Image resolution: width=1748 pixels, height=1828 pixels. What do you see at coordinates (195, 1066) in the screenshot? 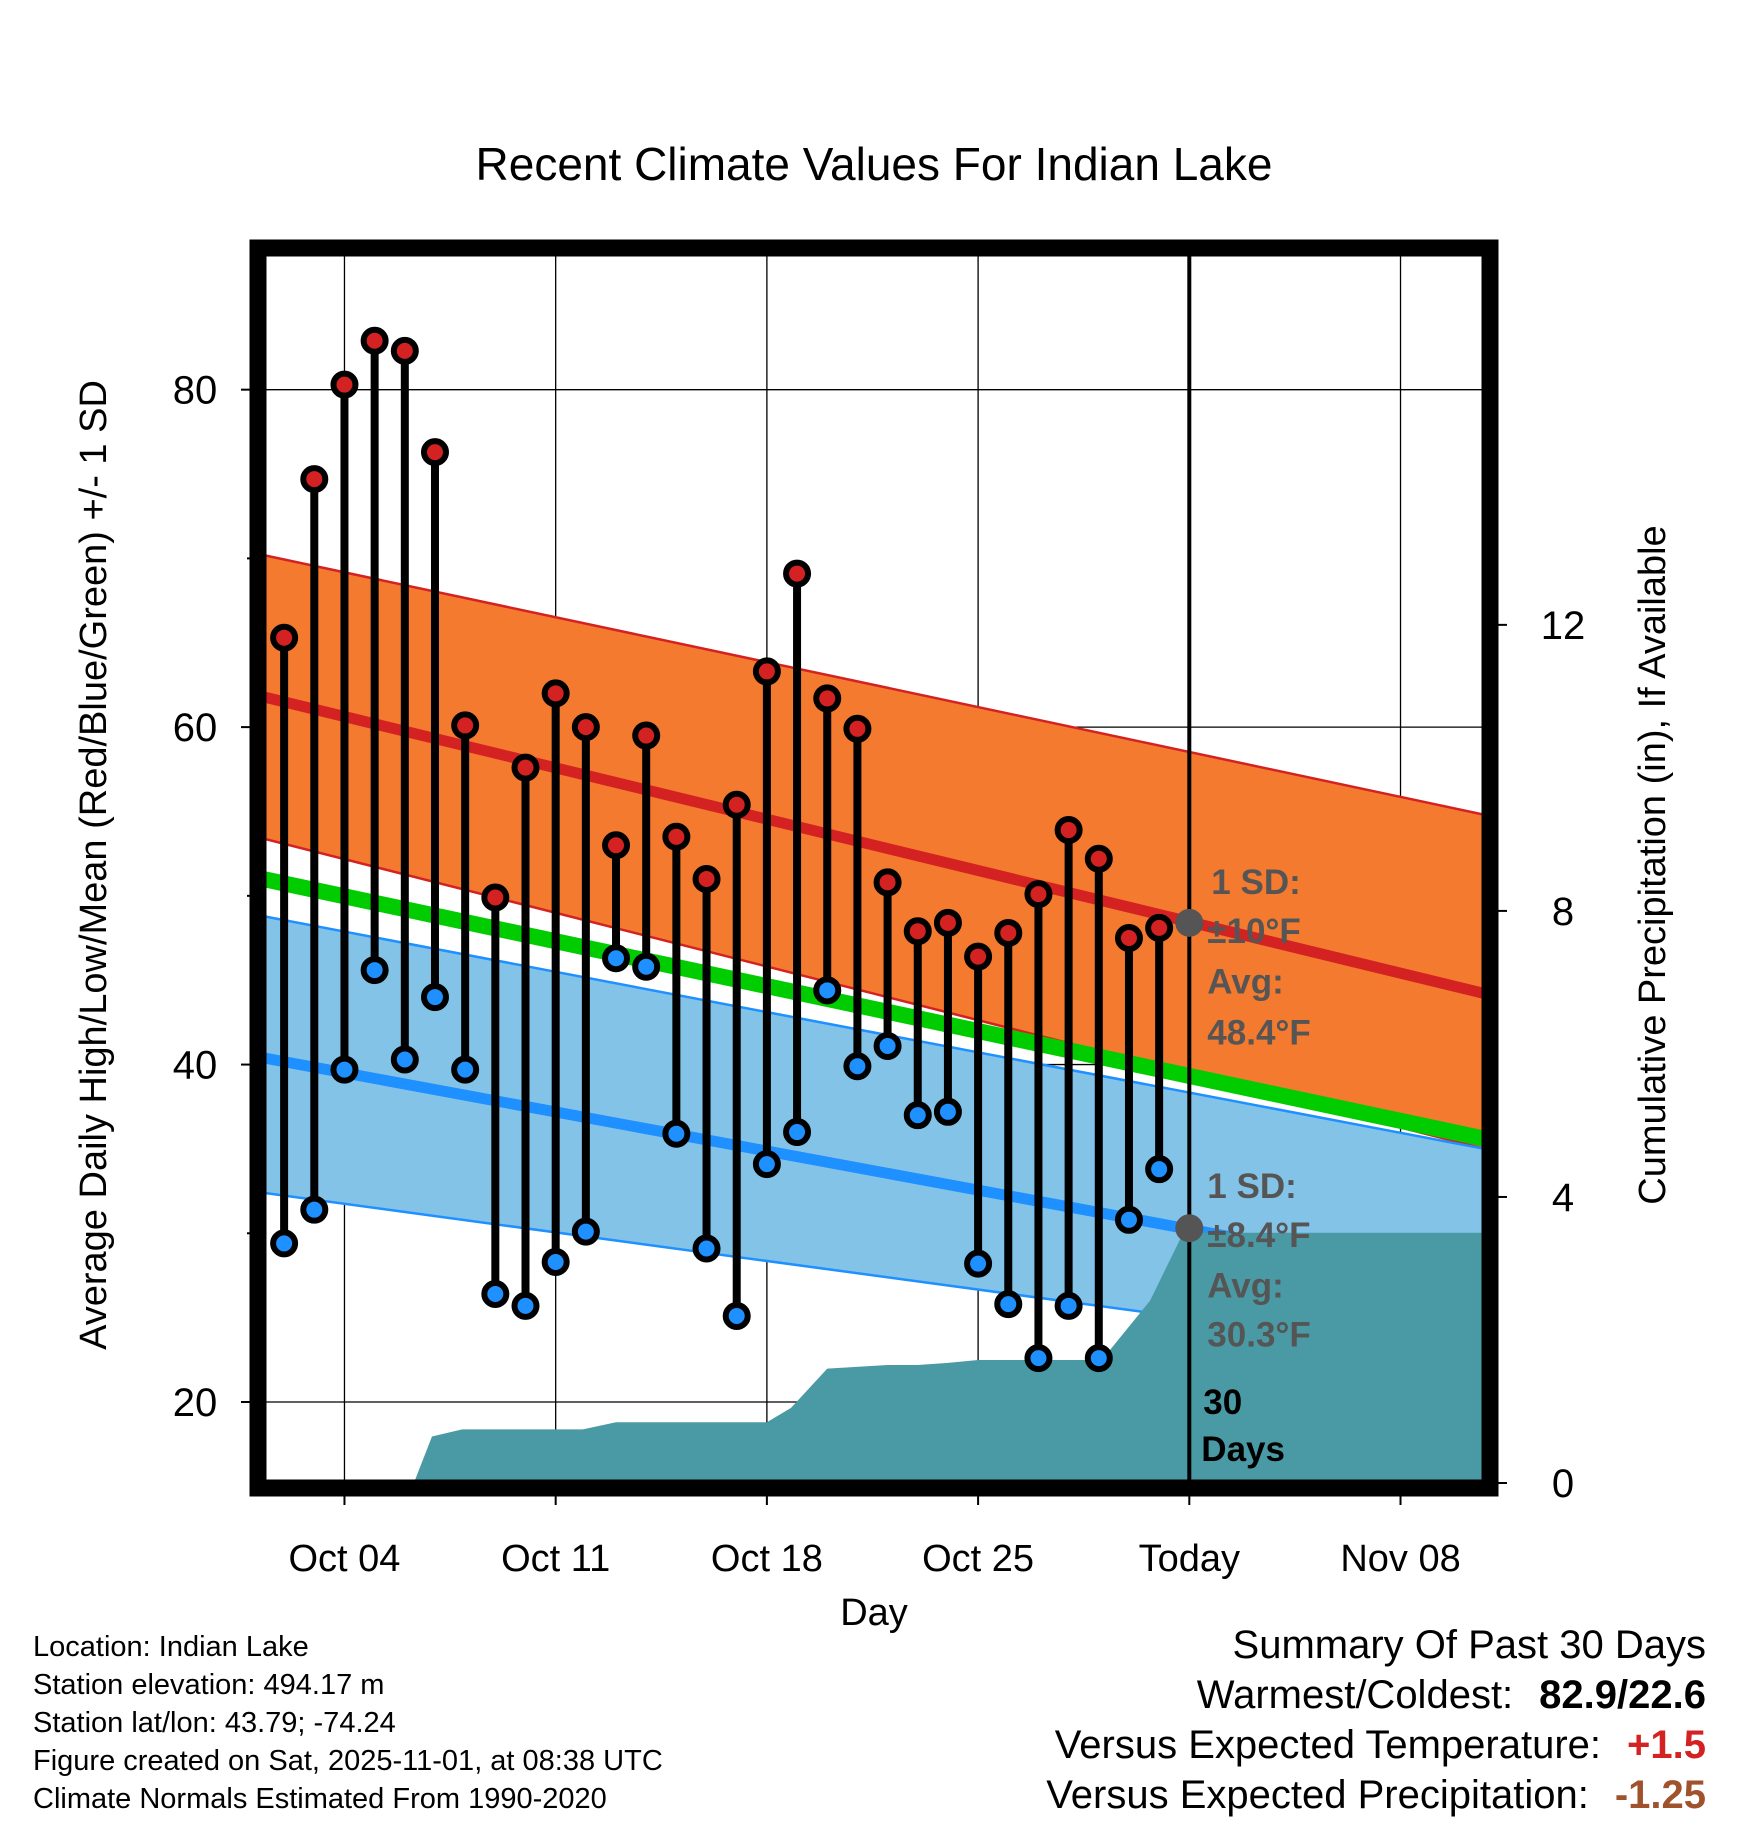
I see `y-left-tick-label: 40` at bounding box center [195, 1066].